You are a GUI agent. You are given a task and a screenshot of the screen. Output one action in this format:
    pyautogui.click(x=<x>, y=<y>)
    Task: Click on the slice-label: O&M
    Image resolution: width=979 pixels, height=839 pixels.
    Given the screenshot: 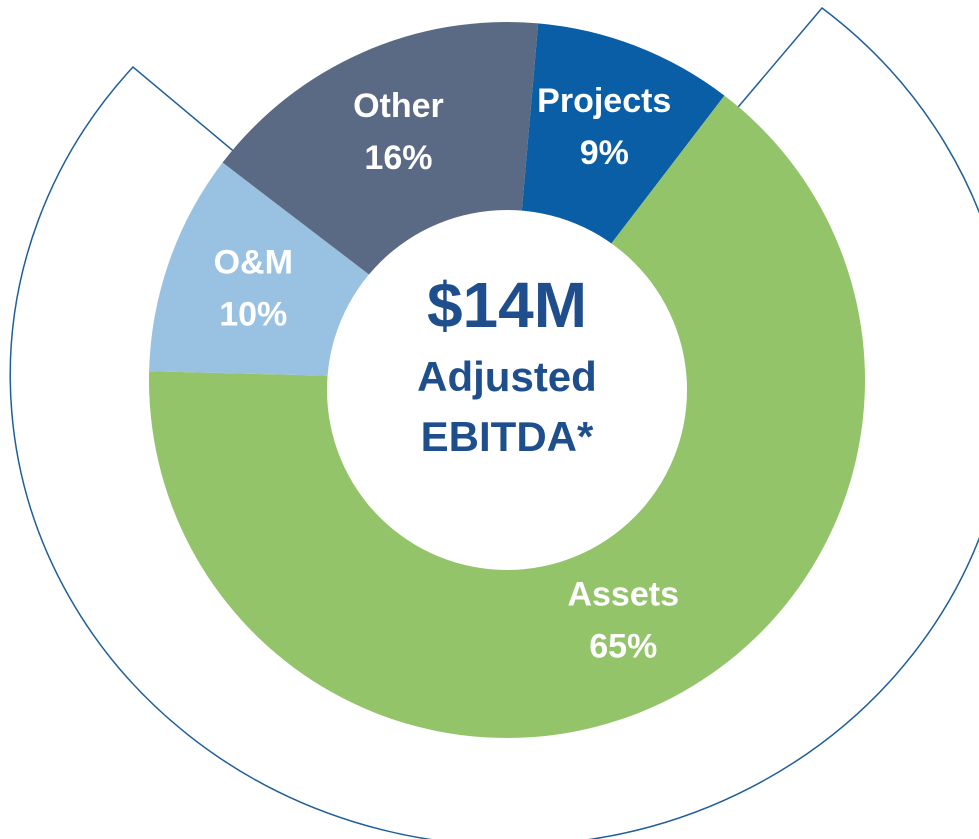 What is the action you would take?
    pyautogui.click(x=253, y=263)
    